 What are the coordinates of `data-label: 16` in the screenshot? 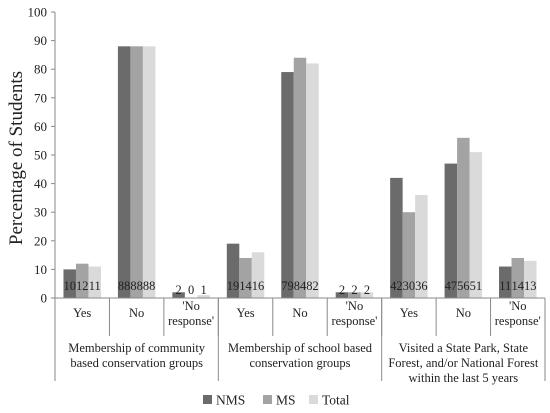 It's located at (258, 286).